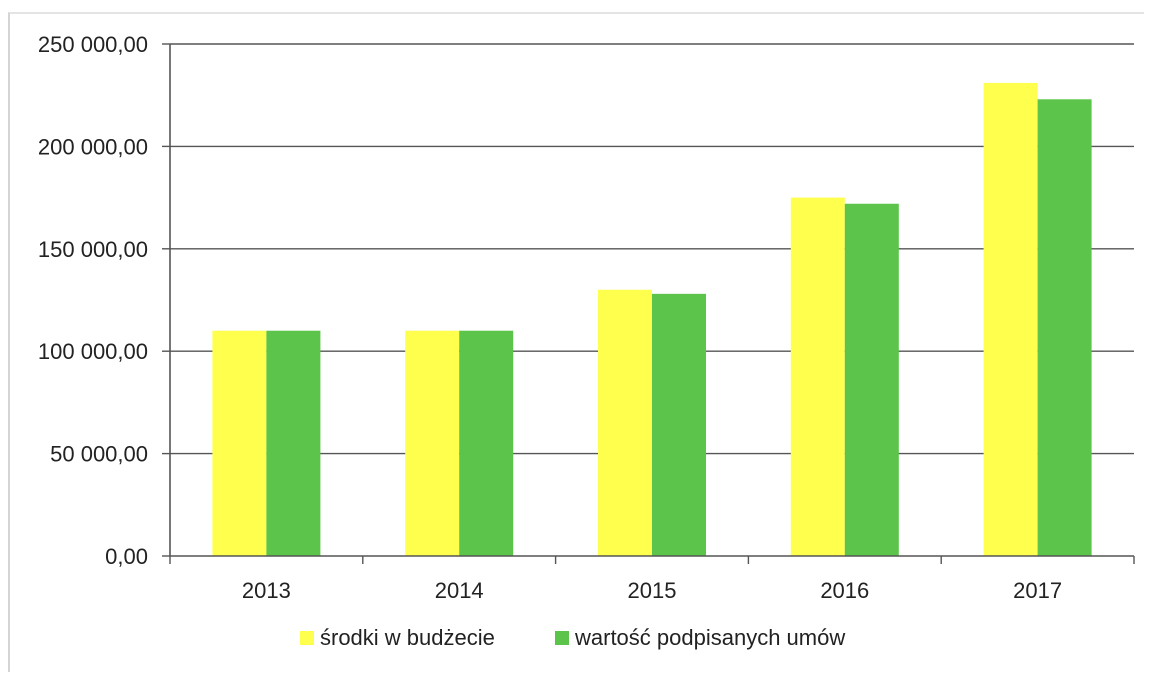  Describe the element at coordinates (293, 443) in the screenshot. I see `bar-contracts-2013` at that location.